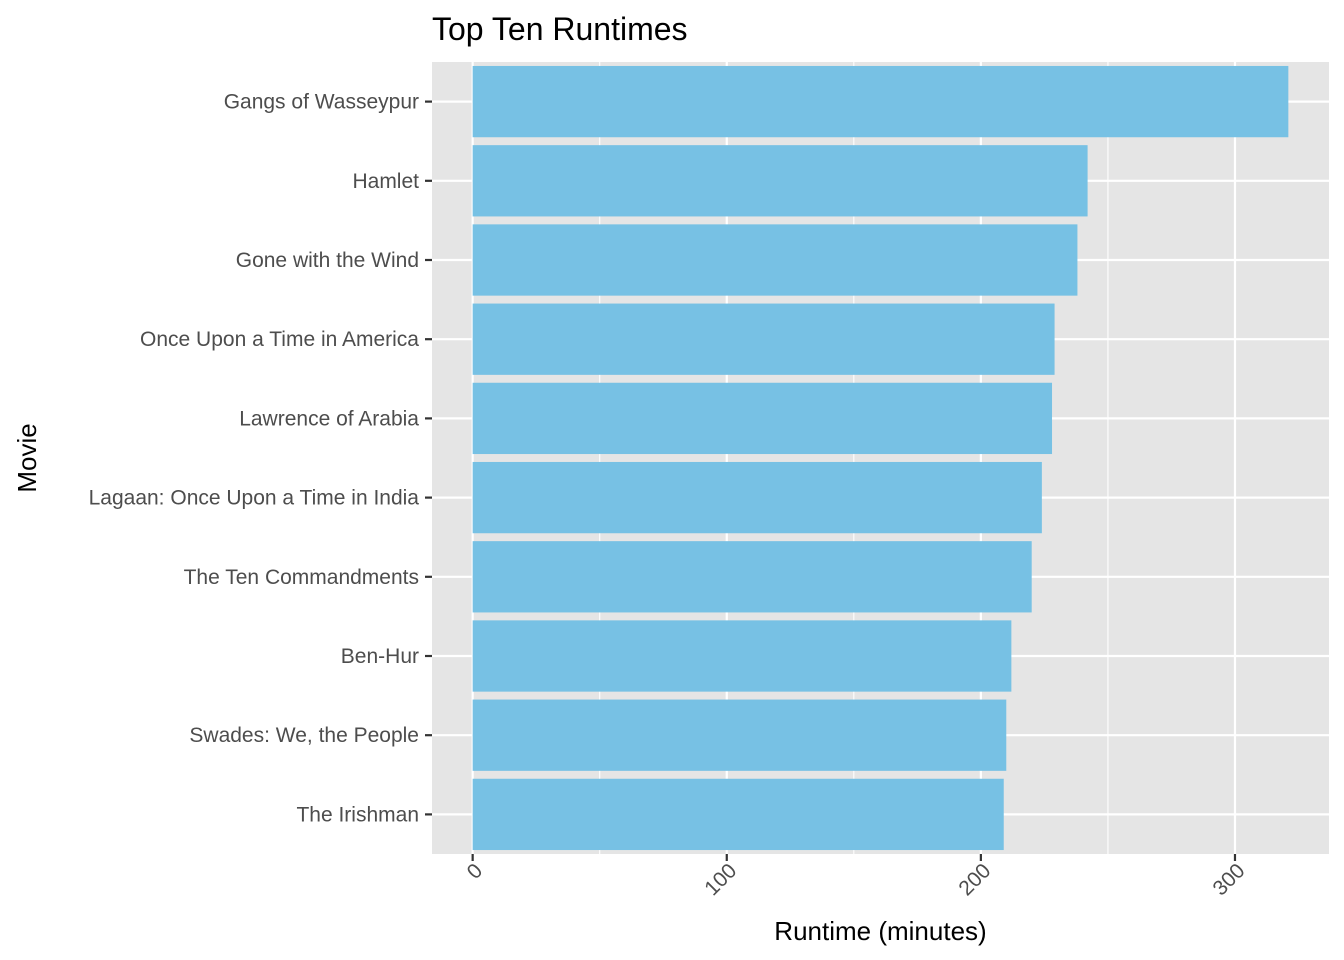  Describe the element at coordinates (321, 102) in the screenshot. I see `y-tick-label: Gangs of Wasseypur` at that location.